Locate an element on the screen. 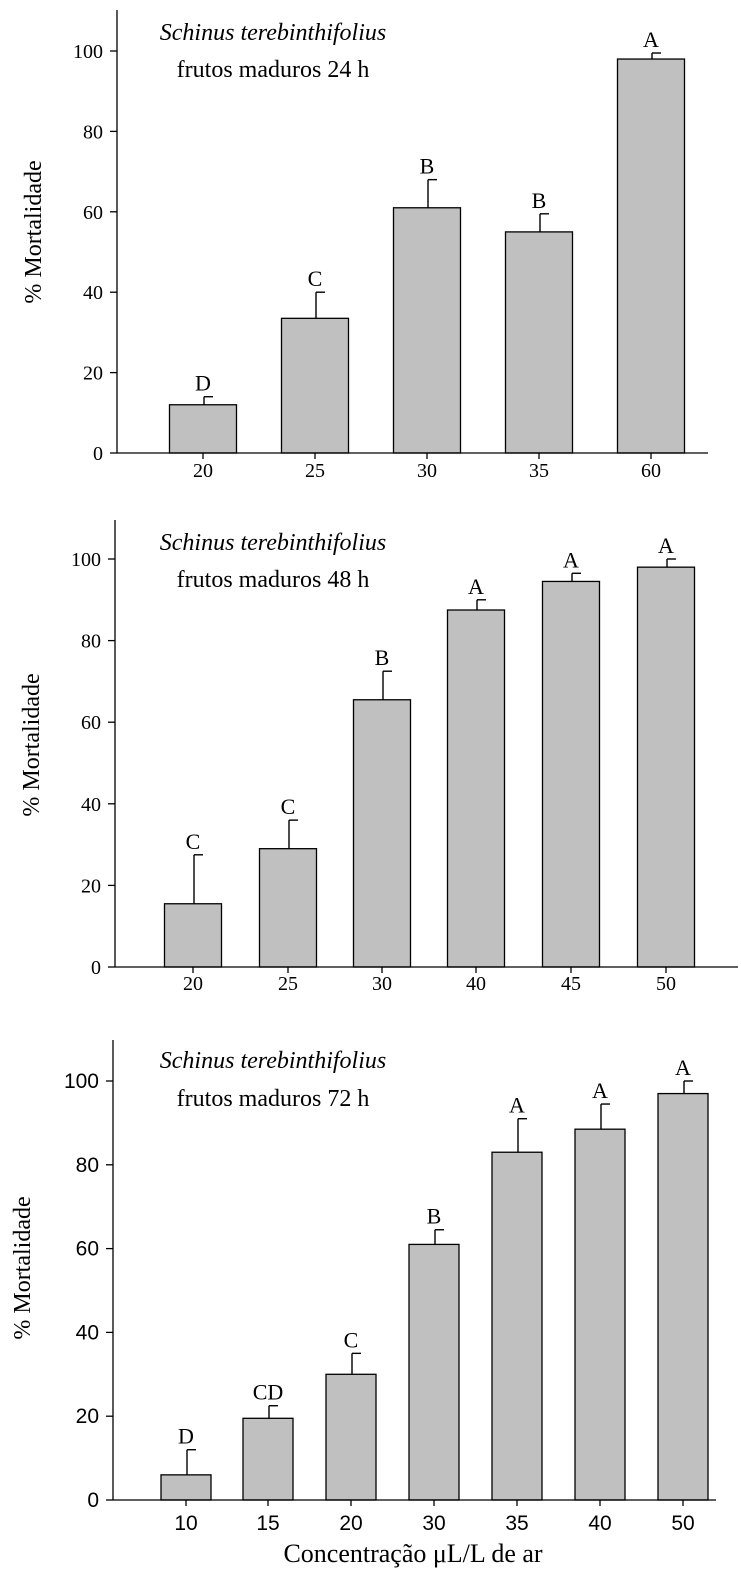 This screenshot has width=741, height=1572. chart-title-line2: frutos maduros 24 h is located at coordinates (273, 70).